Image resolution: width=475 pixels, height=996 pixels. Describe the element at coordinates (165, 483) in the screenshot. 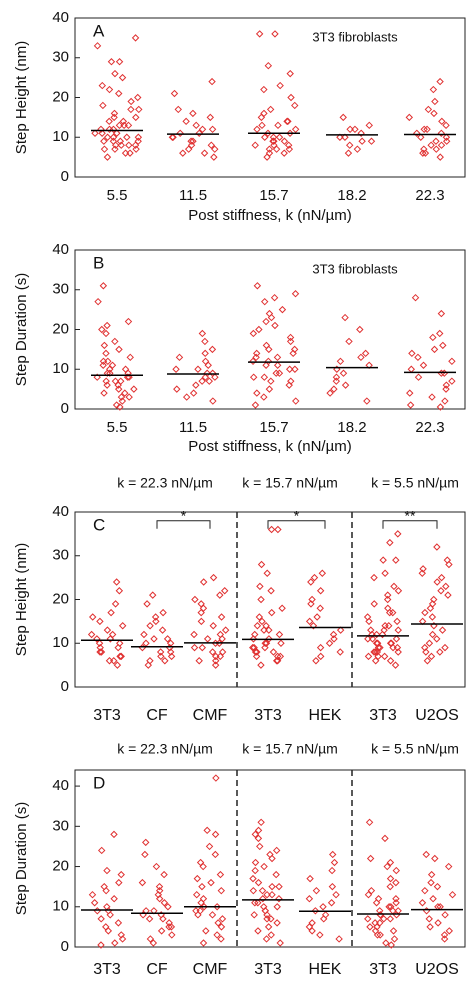

I see `group-label: k = 22.3 nN/µm` at that location.